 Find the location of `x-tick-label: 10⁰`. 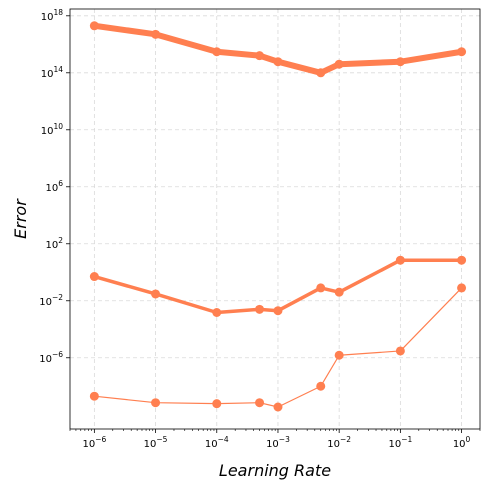

x-tick-label: 10⁰ is located at coordinates (462, 442).